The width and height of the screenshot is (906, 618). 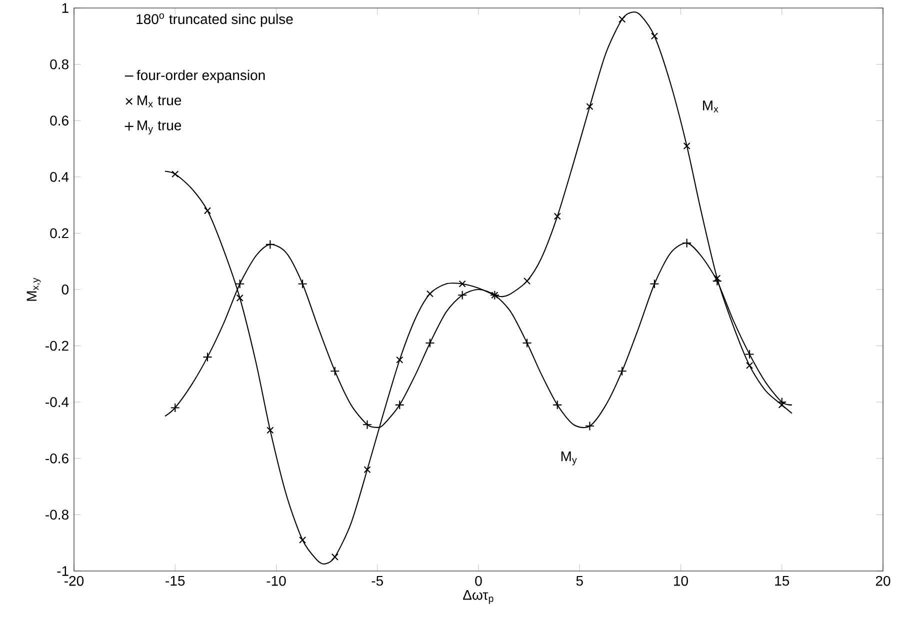 I want to click on x-tick-label: -20, so click(x=74, y=581).